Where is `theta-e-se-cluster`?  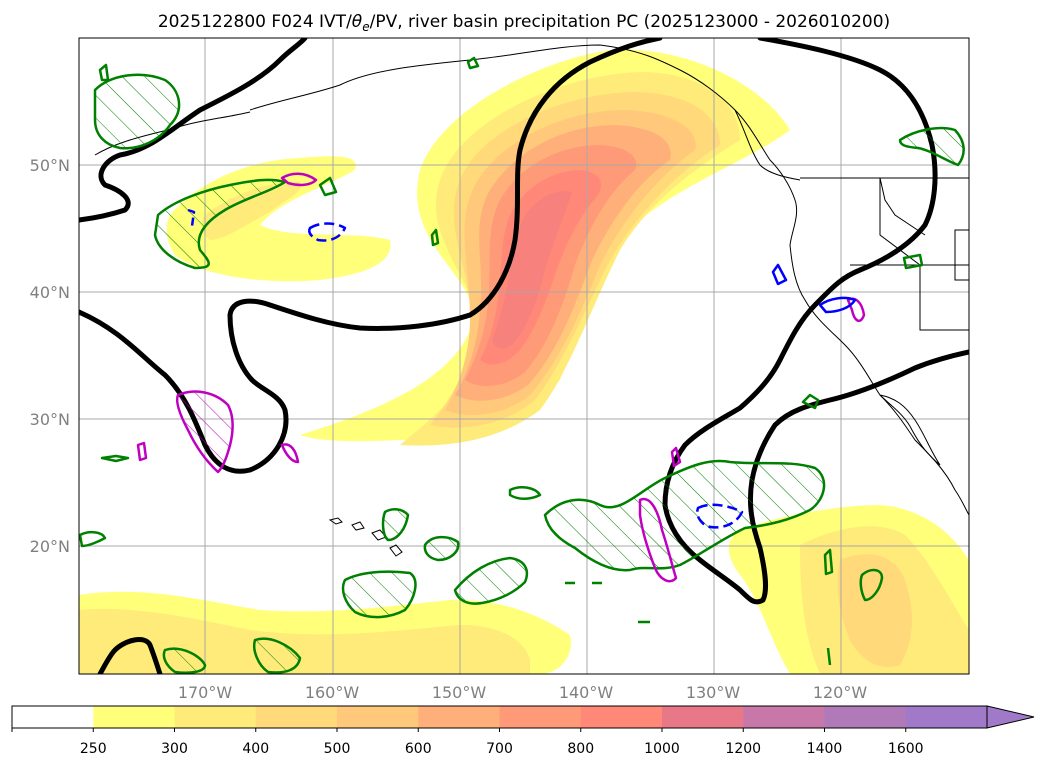 theta-e-se-cluster is located at coordinates (684, 515).